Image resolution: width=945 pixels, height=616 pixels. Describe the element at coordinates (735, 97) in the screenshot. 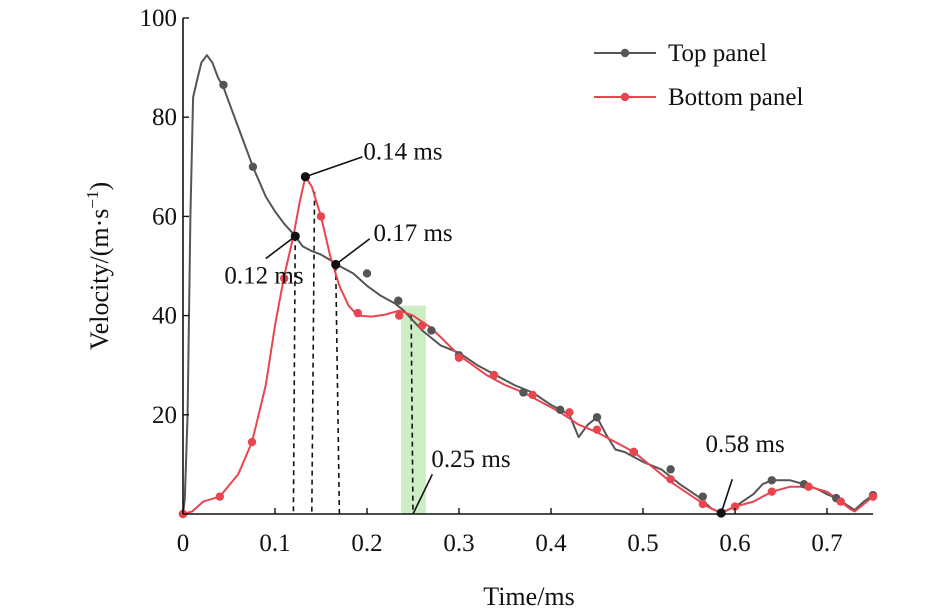

I see `legend-label: Bottom panel` at that location.